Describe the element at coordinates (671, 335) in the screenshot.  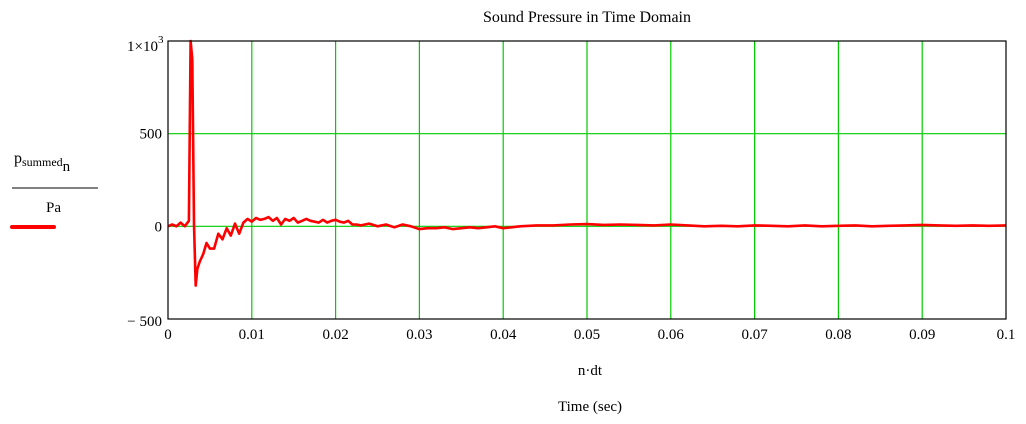
I see `x-tick-label: 0.06` at that location.